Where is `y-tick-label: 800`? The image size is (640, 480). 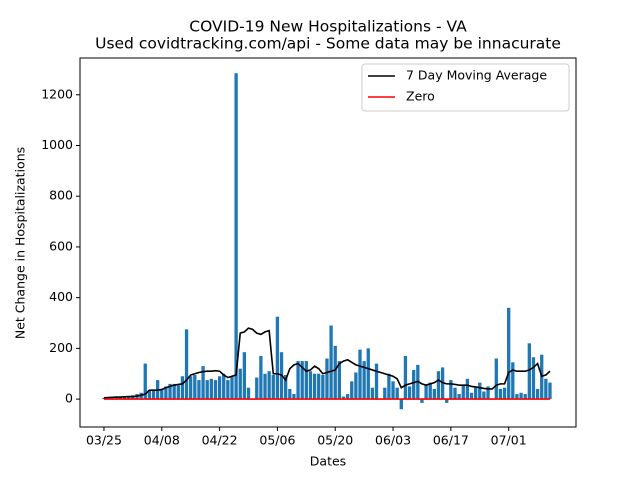
y-tick-label: 800 is located at coordinates (61, 195).